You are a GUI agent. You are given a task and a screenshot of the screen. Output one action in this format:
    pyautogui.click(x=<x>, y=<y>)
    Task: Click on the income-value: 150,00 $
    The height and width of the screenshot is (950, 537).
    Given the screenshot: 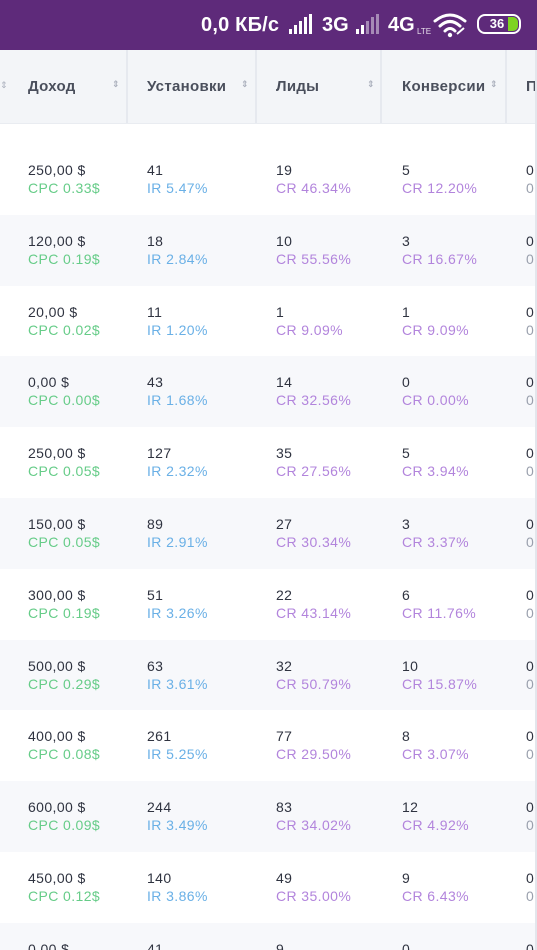 What is the action you would take?
    pyautogui.click(x=57, y=524)
    